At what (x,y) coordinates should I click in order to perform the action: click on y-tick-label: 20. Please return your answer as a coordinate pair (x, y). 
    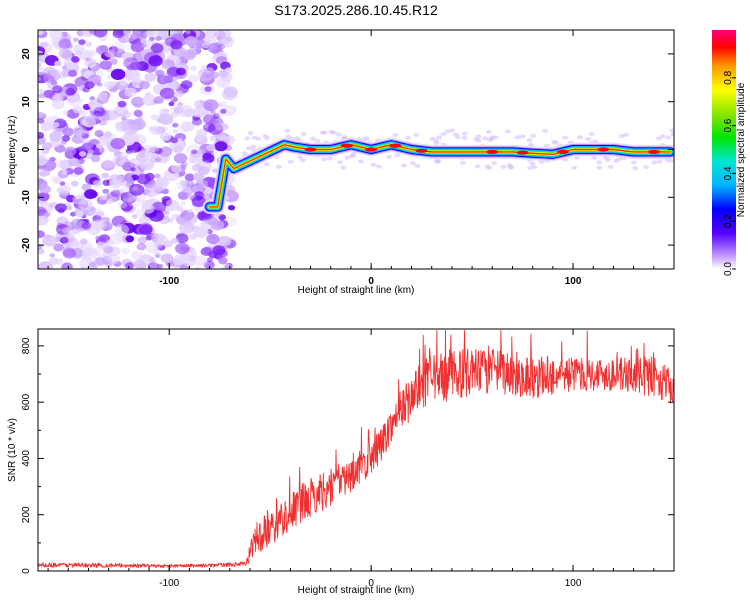
    Looking at the image, I should click on (26, 54).